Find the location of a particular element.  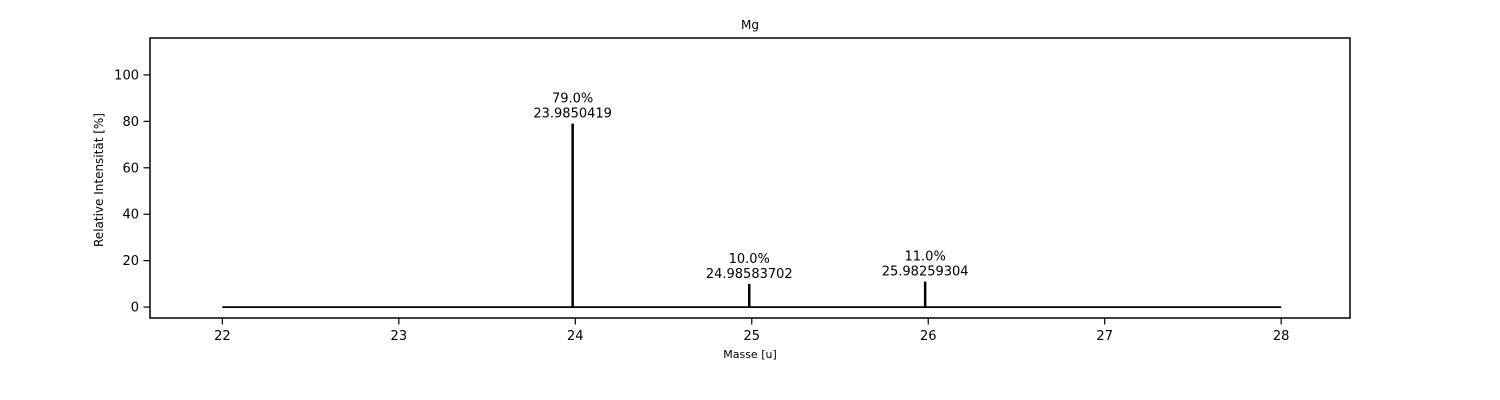

peak-mass-label: 23.9850419 is located at coordinates (572, 114).